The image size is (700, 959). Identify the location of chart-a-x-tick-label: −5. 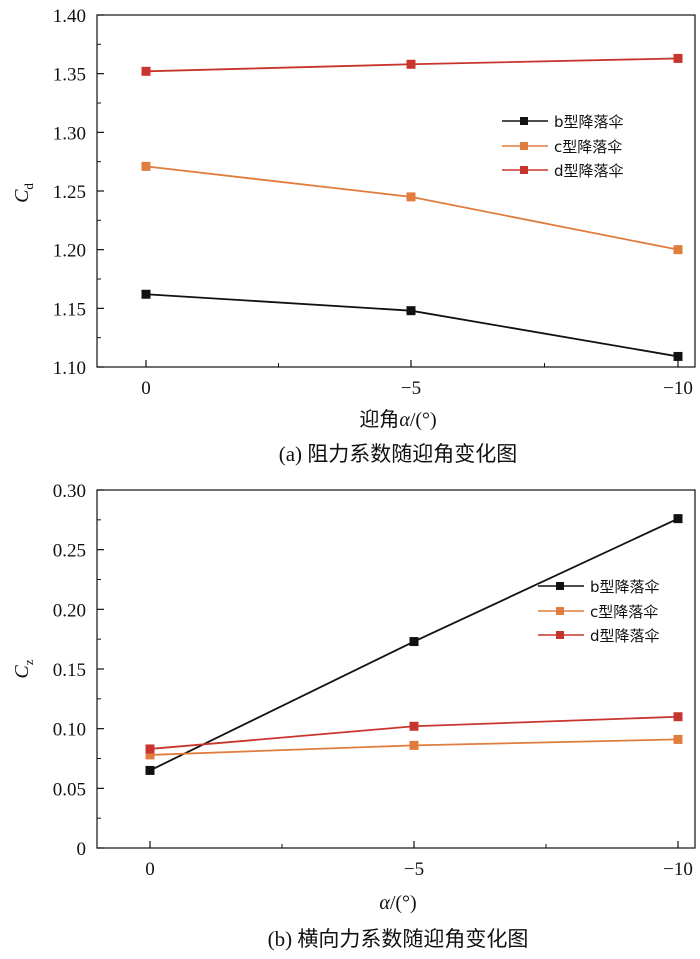
(411, 388).